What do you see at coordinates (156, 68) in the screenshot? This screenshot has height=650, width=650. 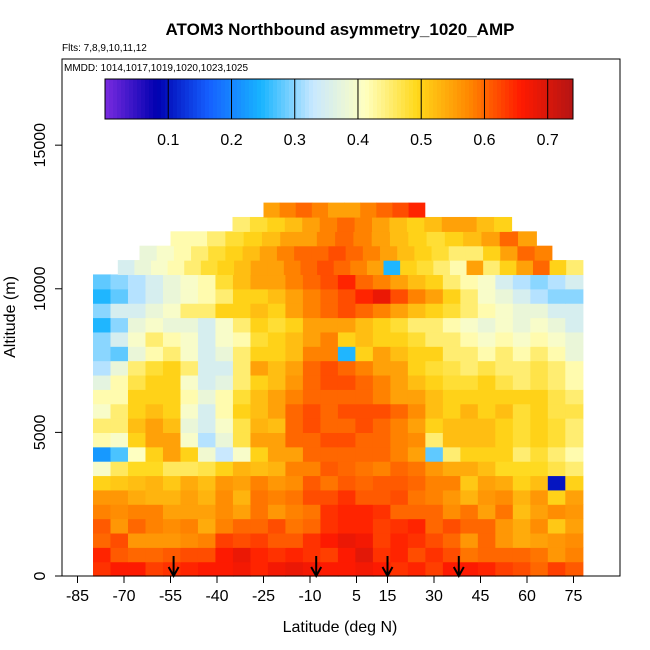 I see `mmdd-label: MMDD: 1014,1017,1019,1020,1023,1025` at bounding box center [156, 68].